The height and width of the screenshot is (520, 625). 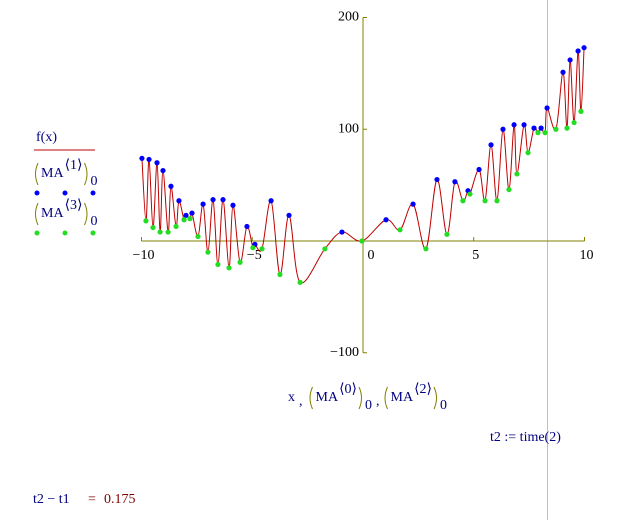 What do you see at coordinates (74, 205) in the screenshot?
I see `term-superscript: ⟨3⟩` at bounding box center [74, 205].